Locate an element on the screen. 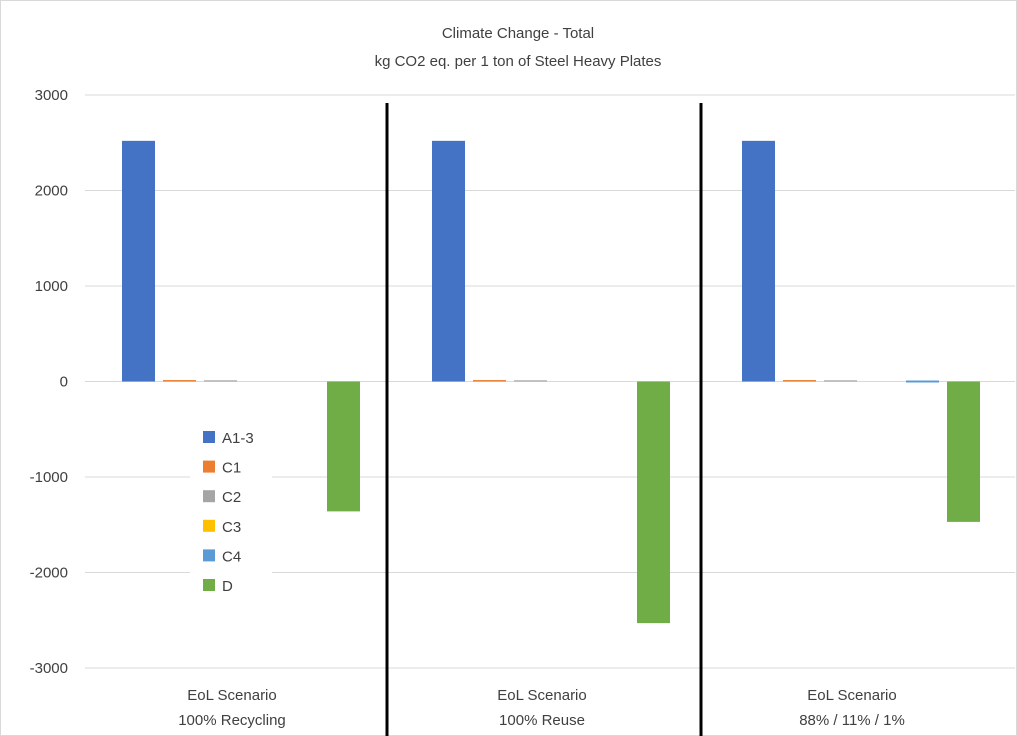 This screenshot has width=1017, height=736. category-label: 100% Recycling is located at coordinates (232, 720).